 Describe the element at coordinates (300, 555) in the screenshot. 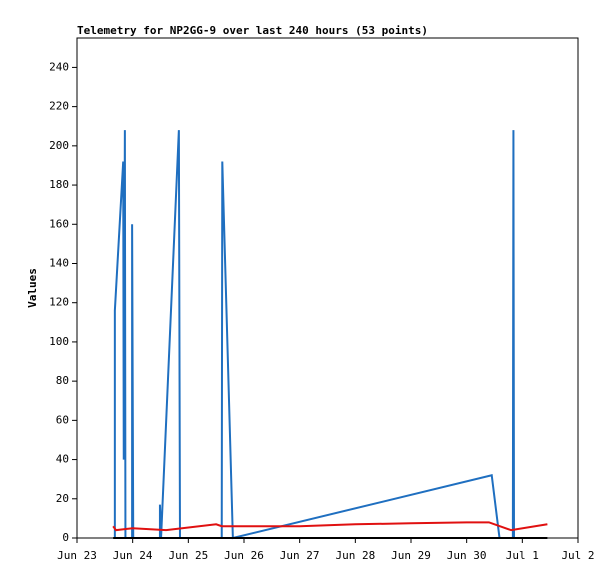

I see `x-tick-label: Jun 27` at that location.